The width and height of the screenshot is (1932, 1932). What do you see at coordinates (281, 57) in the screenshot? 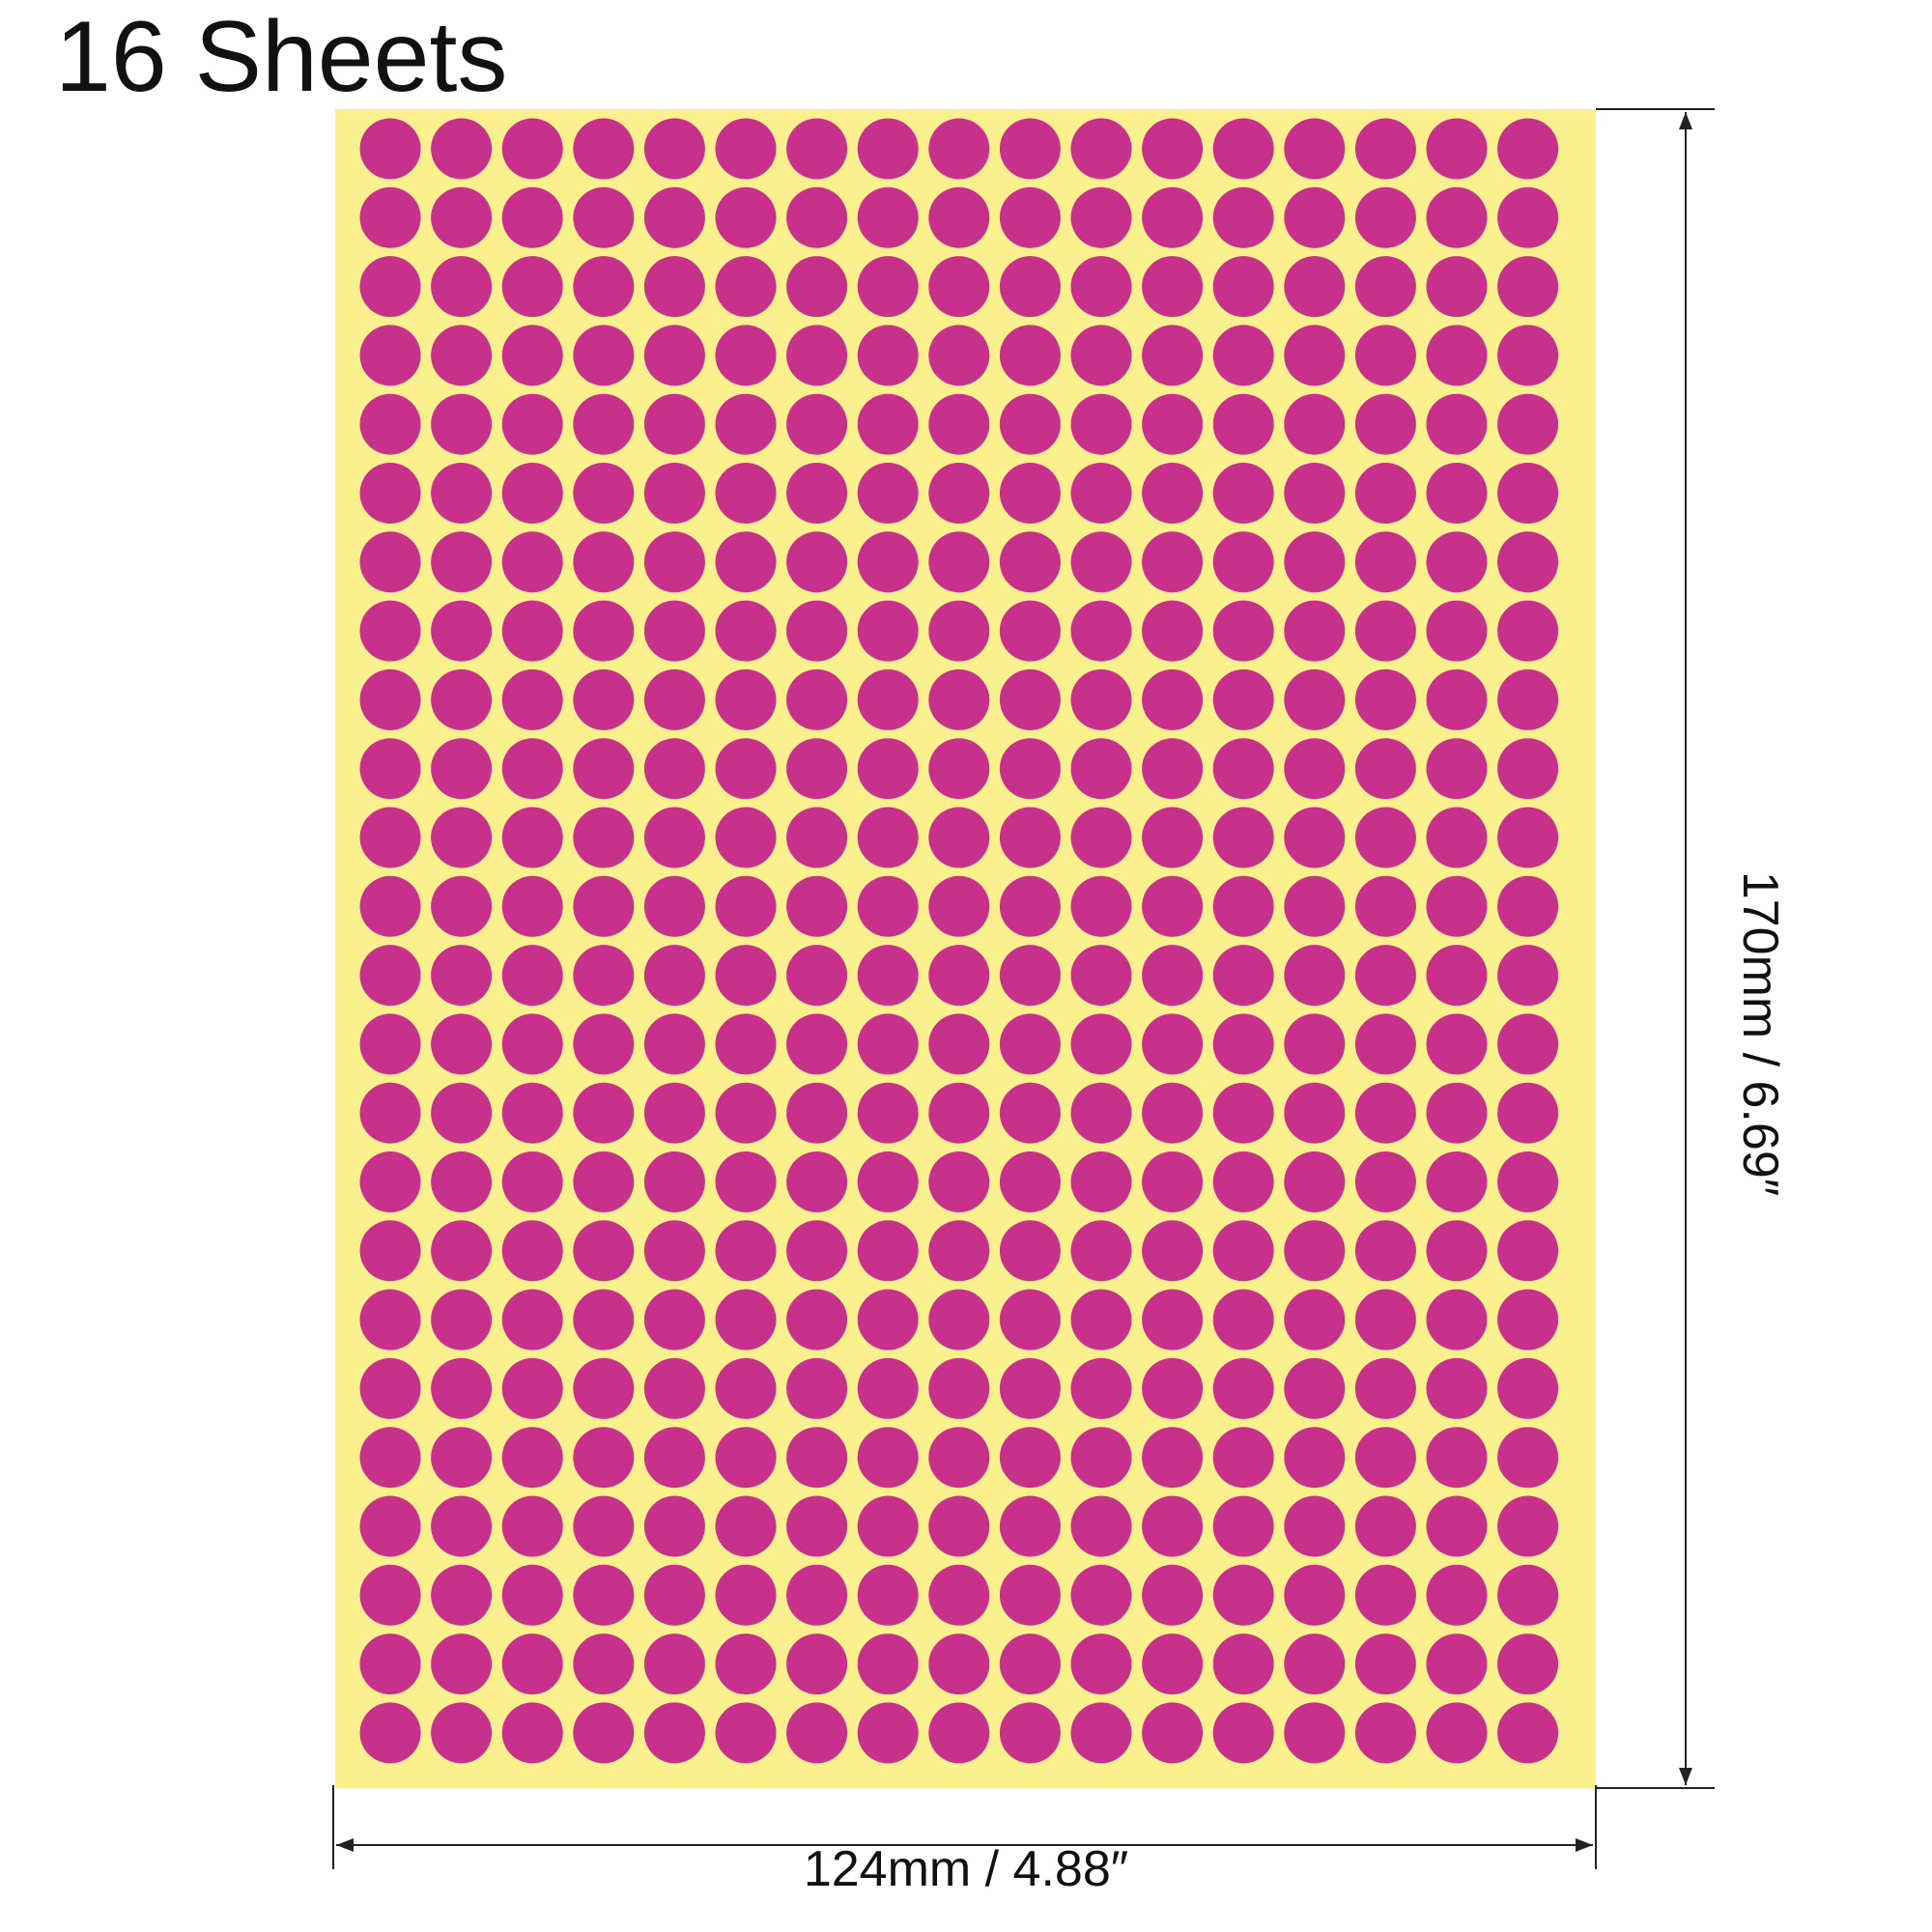
I see `page-title: 16 Sheets` at bounding box center [281, 57].